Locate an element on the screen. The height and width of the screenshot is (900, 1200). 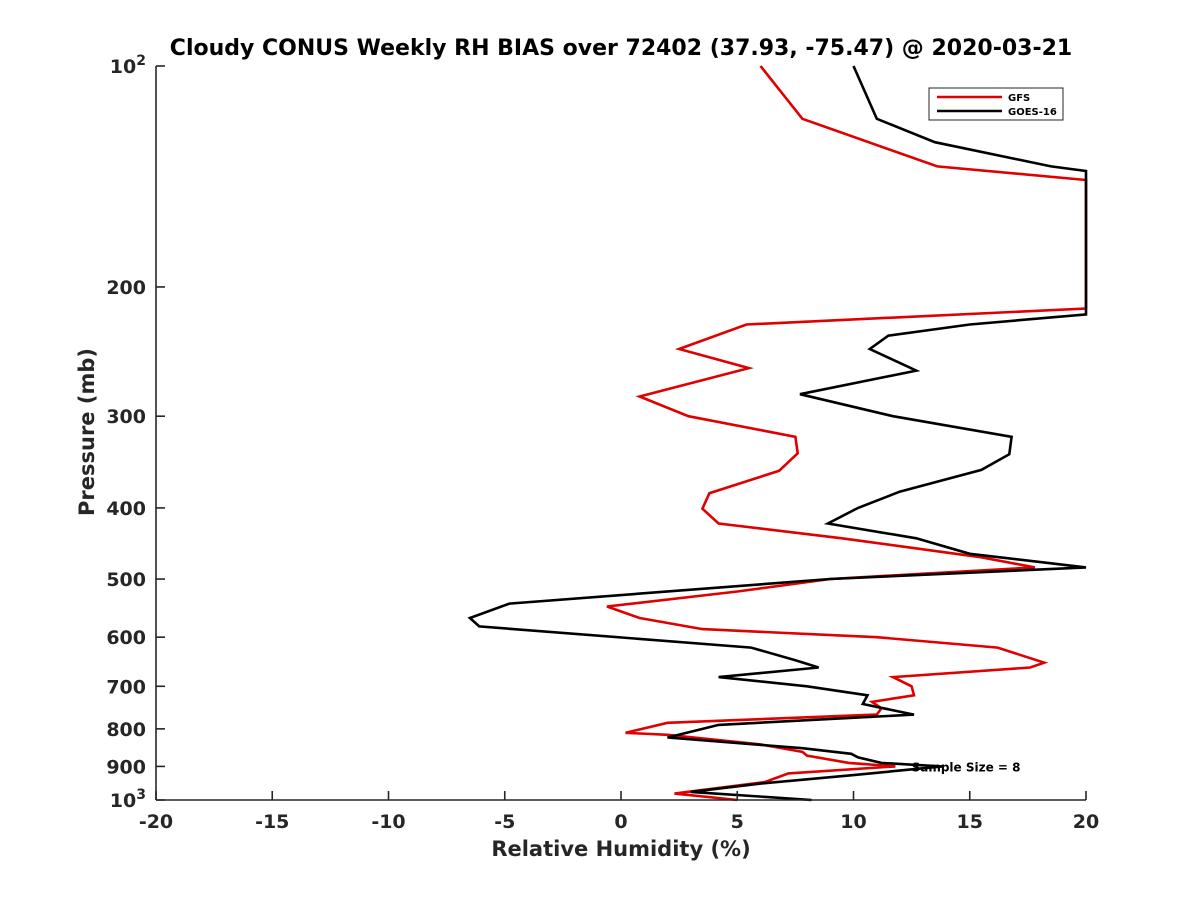
y-tick-label: 10² is located at coordinates (128, 65).